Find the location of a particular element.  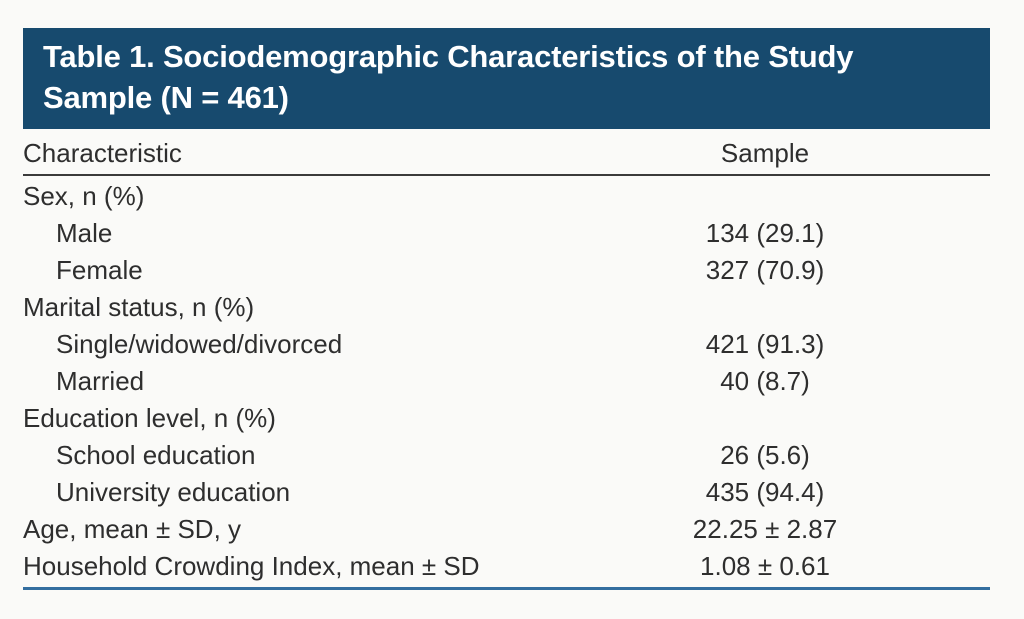

row-value: 1.08 ± 0.61 is located at coordinates (765, 566).